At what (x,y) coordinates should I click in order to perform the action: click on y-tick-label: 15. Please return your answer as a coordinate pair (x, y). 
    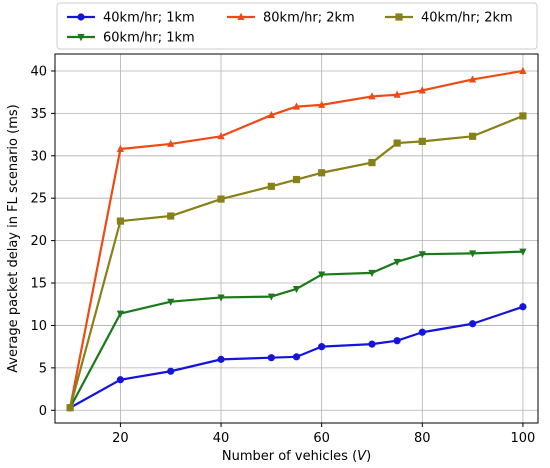
    Looking at the image, I should click on (38, 284).